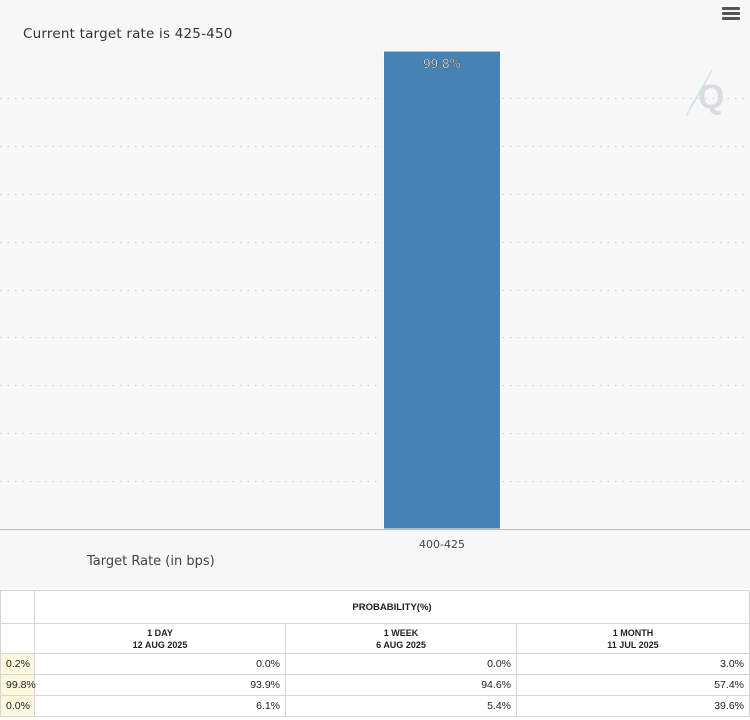 The image size is (750, 720). I want to click on column-header-1-month: 1 MONTH 11 JUL 2025, so click(633, 638).